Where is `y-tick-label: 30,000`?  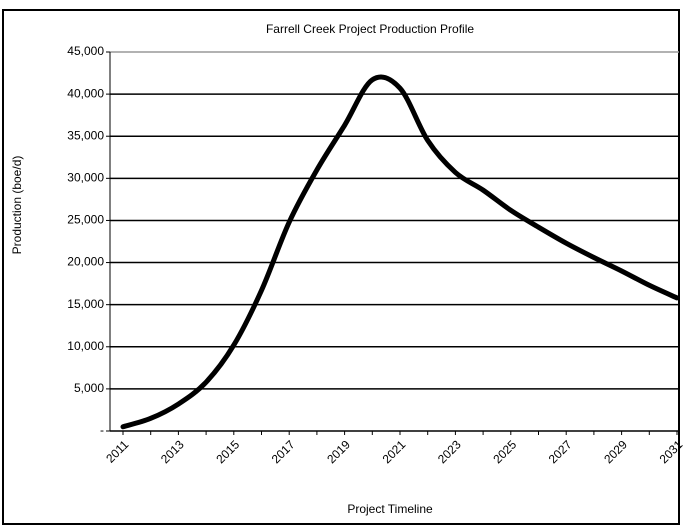 y-tick-label: 30,000 is located at coordinates (85, 178).